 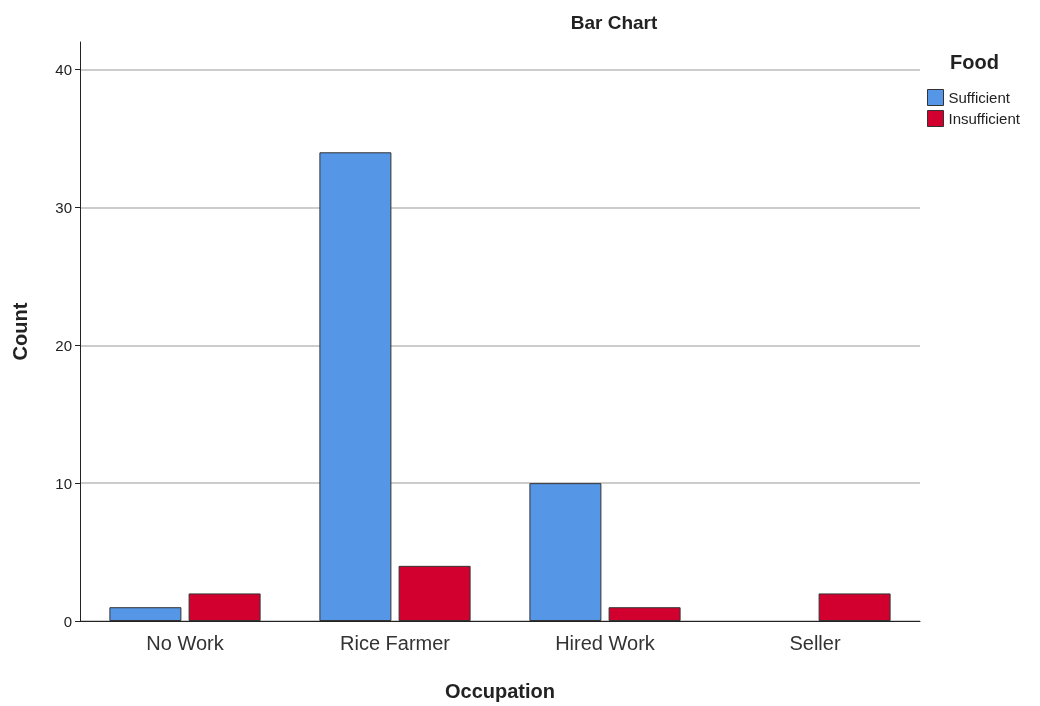 I want to click on y-tick-label: 0, so click(x=67, y=621).